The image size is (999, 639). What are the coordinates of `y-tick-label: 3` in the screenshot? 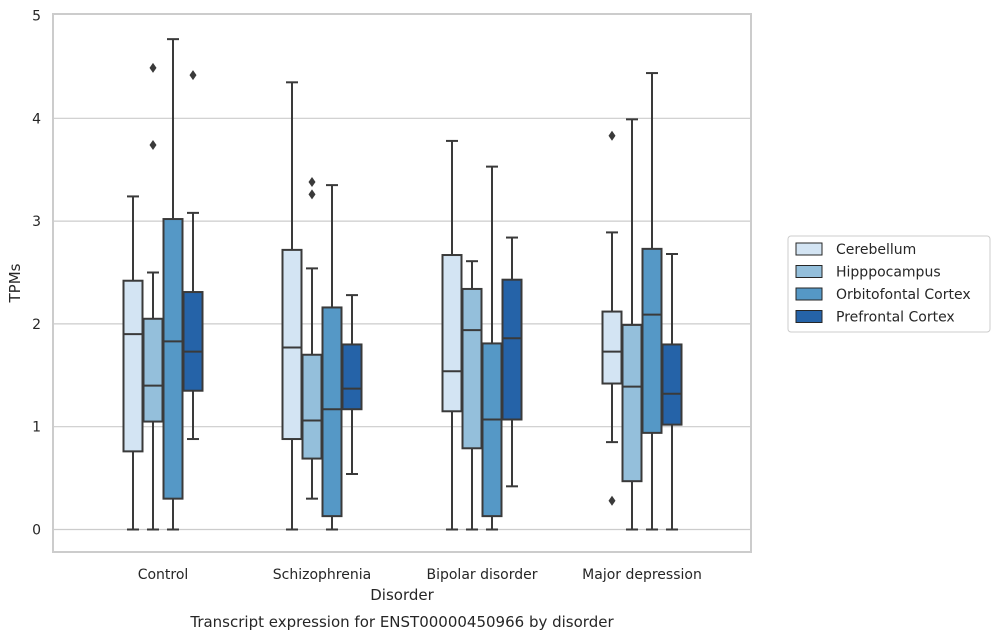 It's located at (36, 222).